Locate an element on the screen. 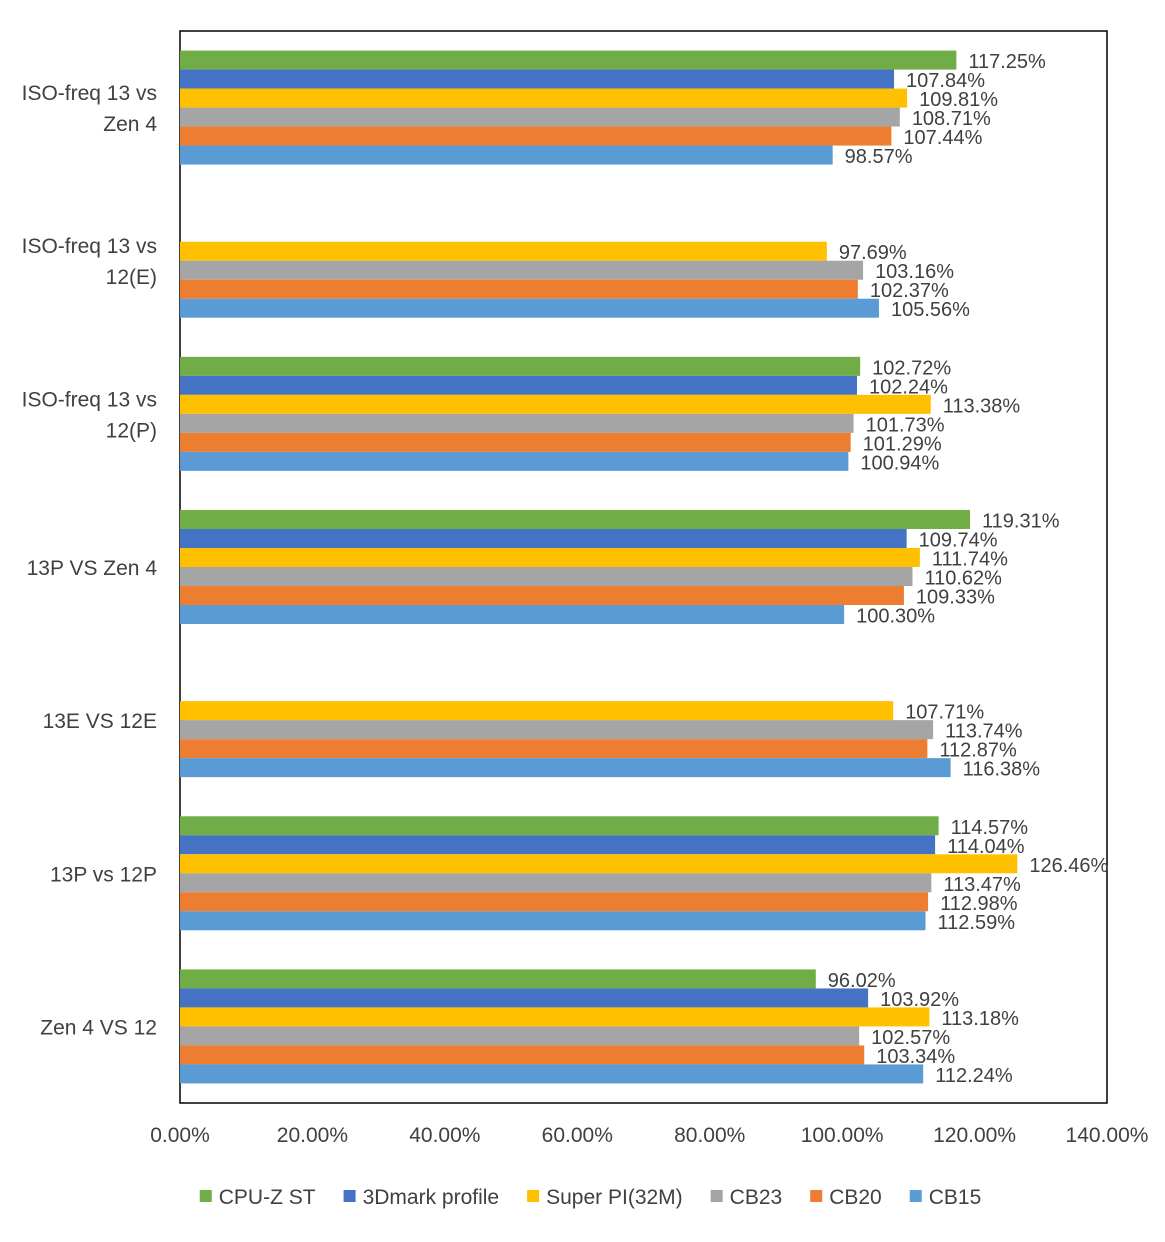  data-label: 126.46% is located at coordinates (1068, 866).